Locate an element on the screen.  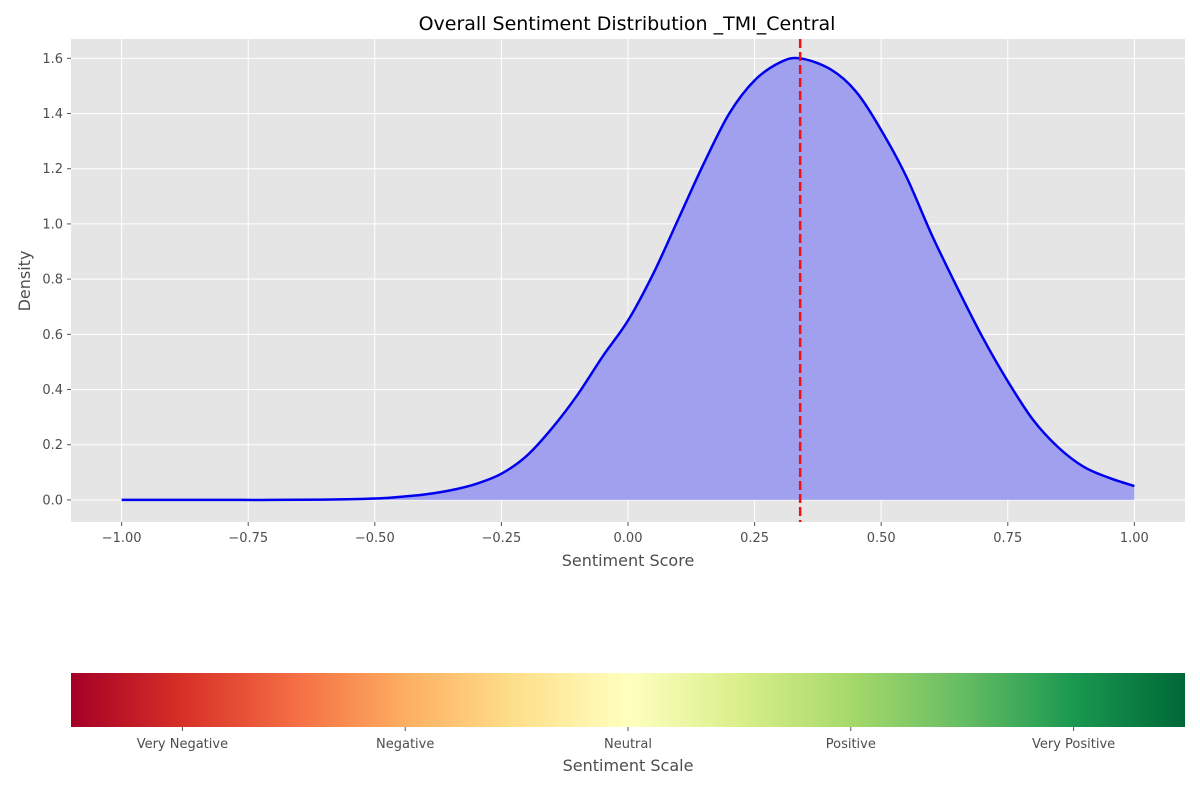
x-tick-label: 0.00 is located at coordinates (628, 538).